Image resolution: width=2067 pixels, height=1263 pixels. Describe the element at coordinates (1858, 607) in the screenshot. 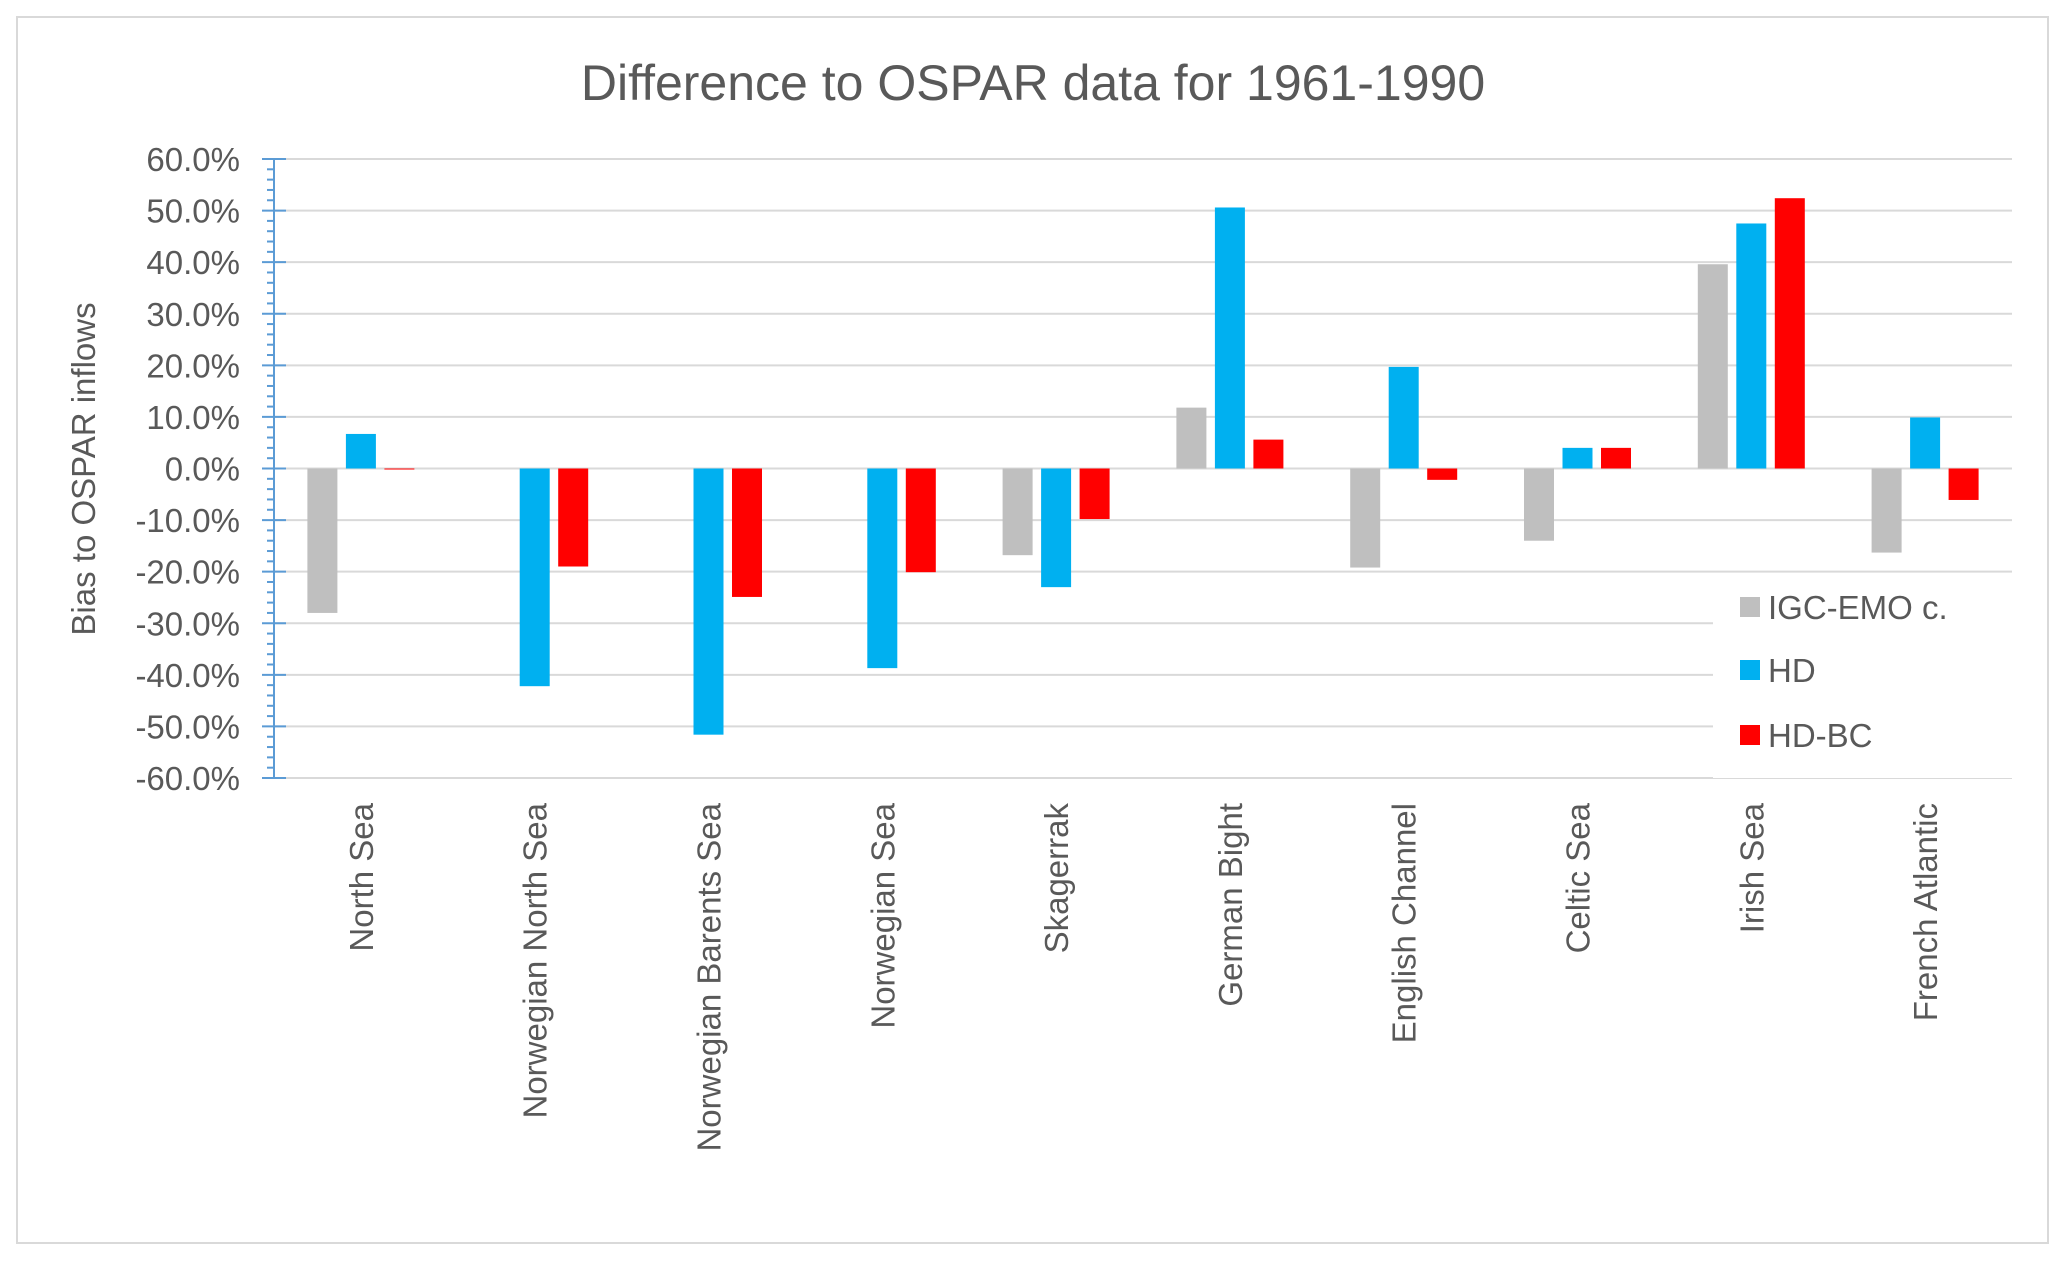

I see `legend-label: IGC-EMO c.` at that location.